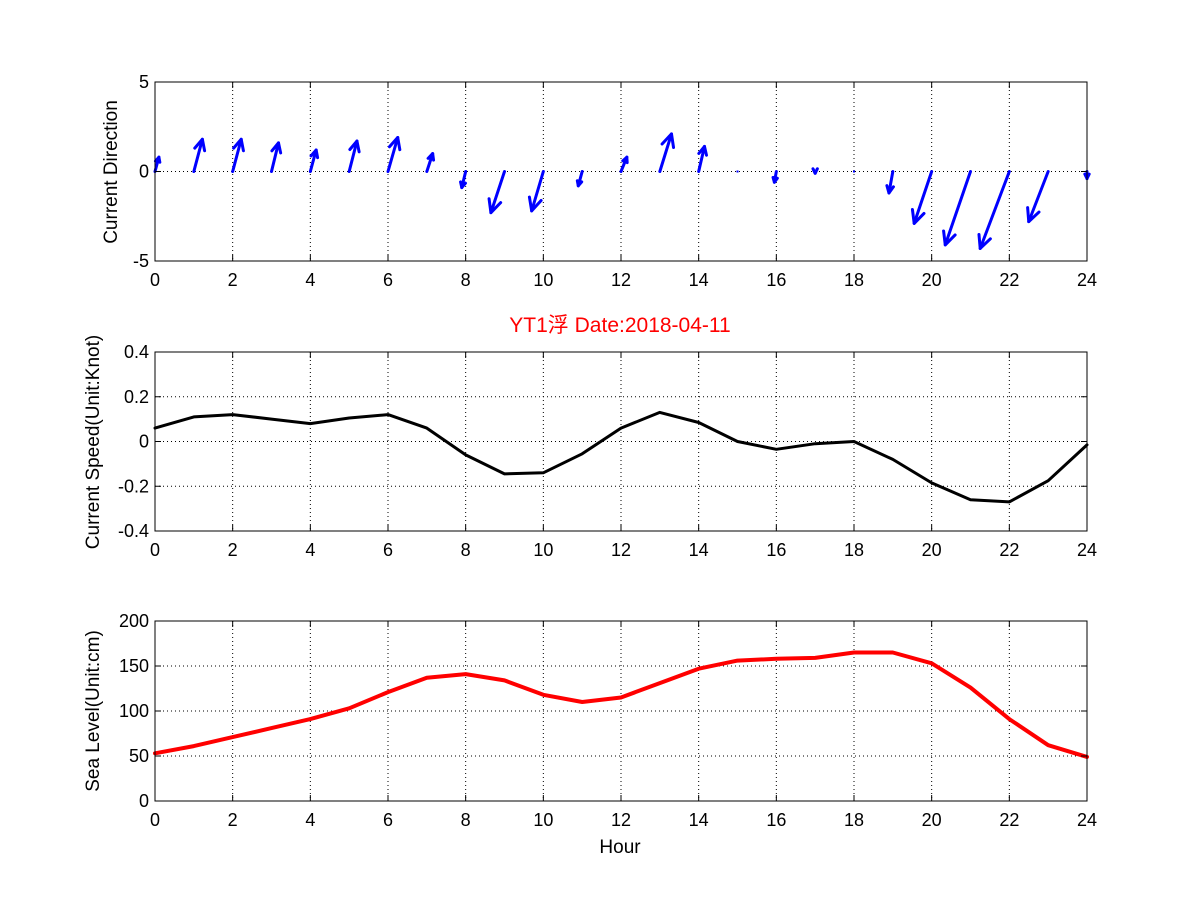  Describe the element at coordinates (155, 550) in the screenshot. I see `current-speed-xtick-label: 0` at that location.